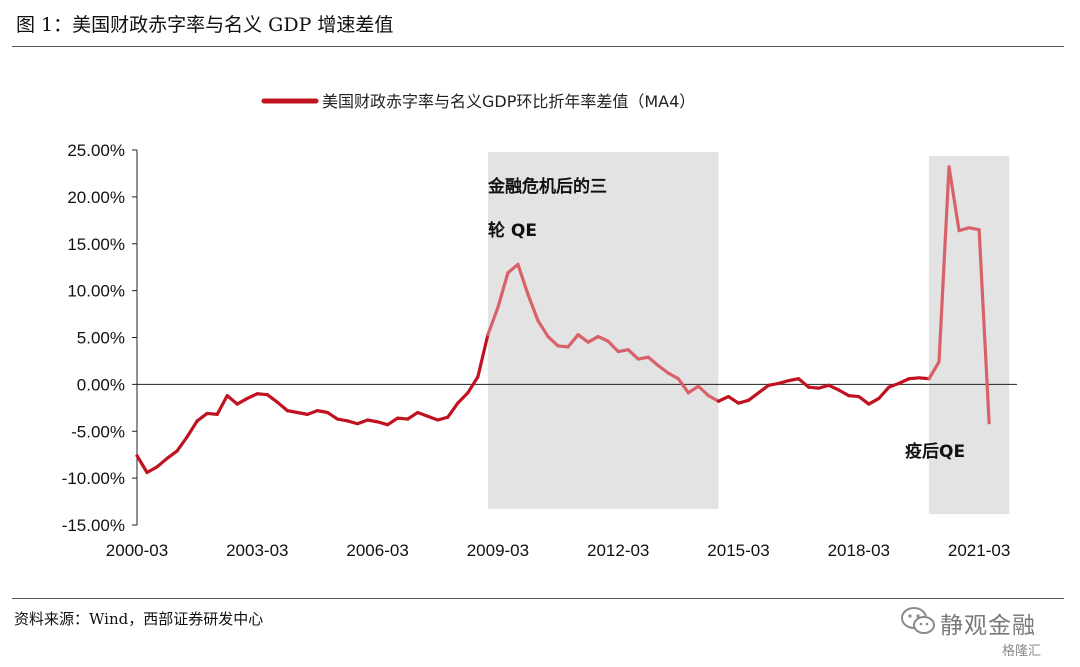 This screenshot has height=667, width=1080. I want to click on x-tick-label: 2018-03, so click(859, 550).